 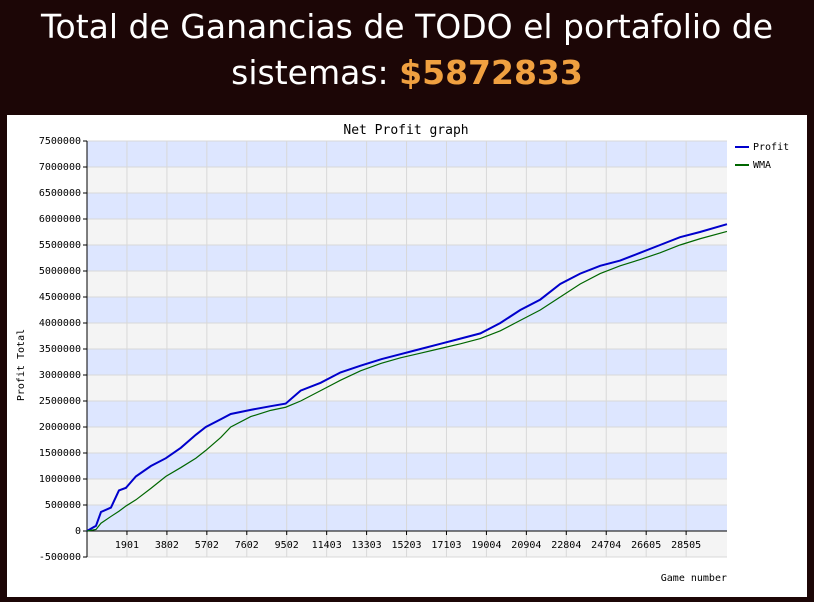 I want to click on y-tick-label: 3500000, so click(x=60, y=349).